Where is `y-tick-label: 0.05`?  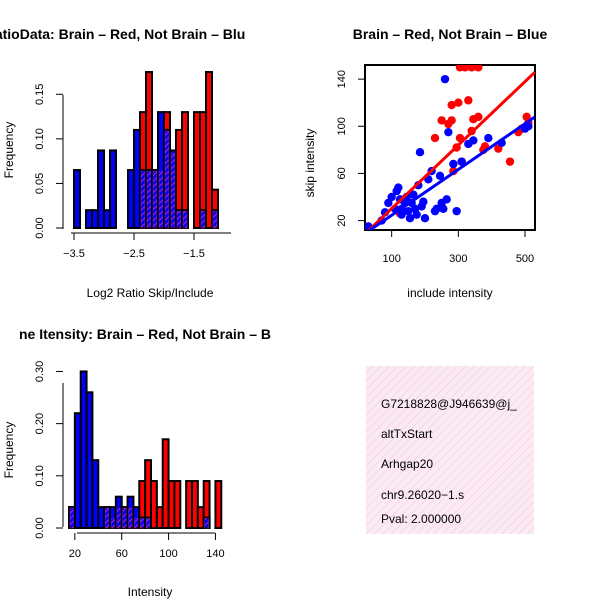
y-tick-label: 0.05 is located at coordinates (40, 183).